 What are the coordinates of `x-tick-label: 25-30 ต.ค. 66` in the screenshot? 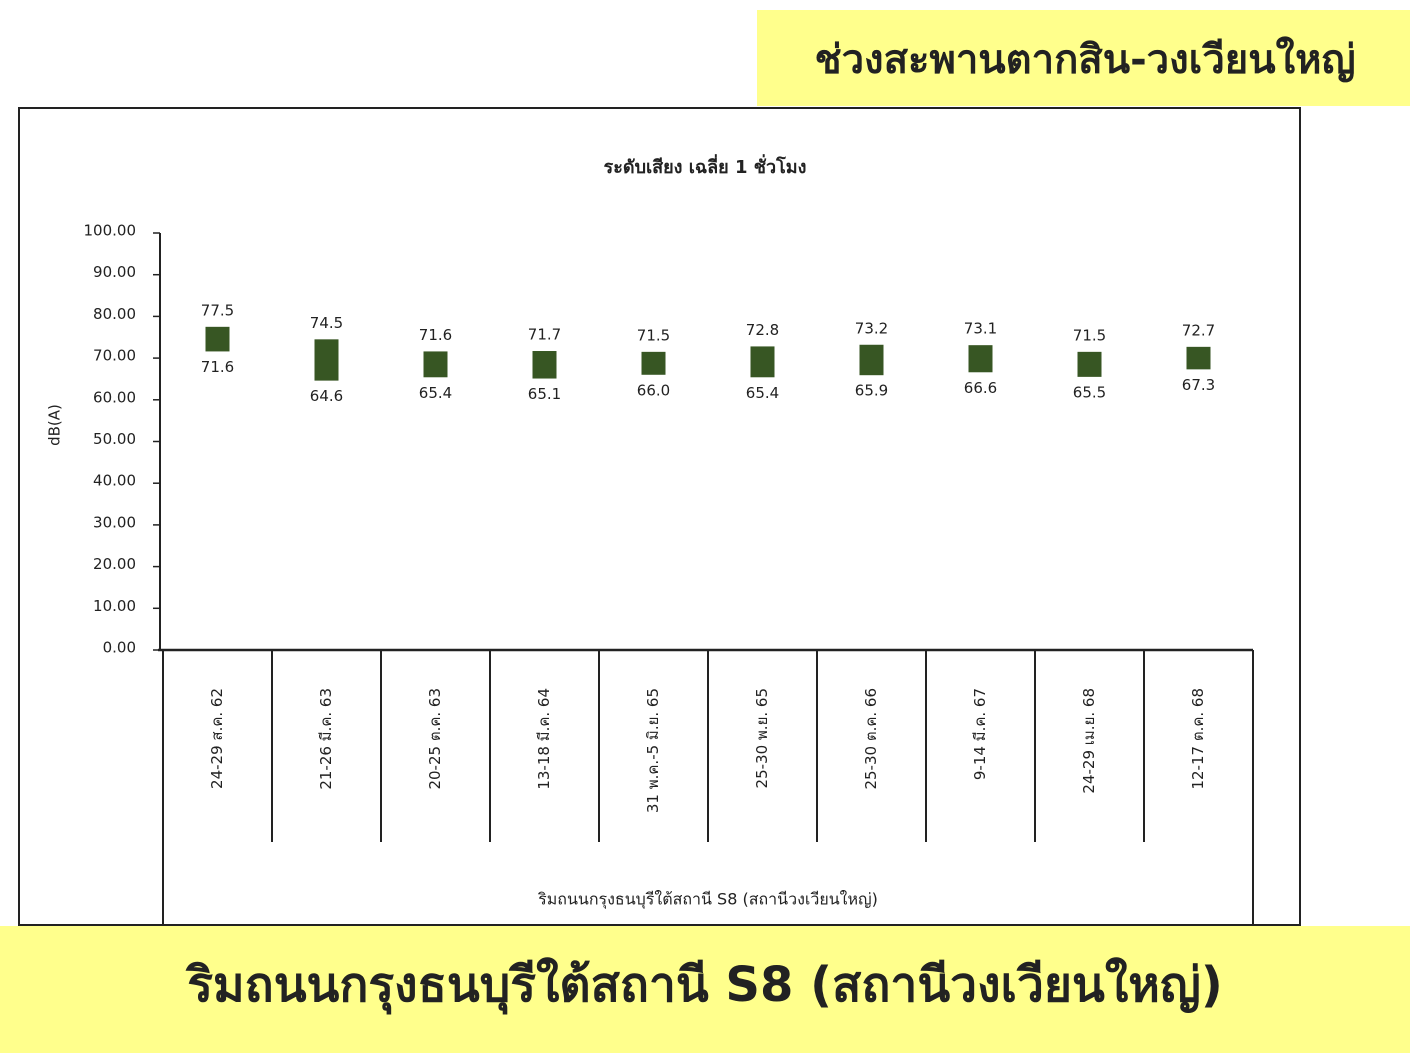 It's located at (871, 739).